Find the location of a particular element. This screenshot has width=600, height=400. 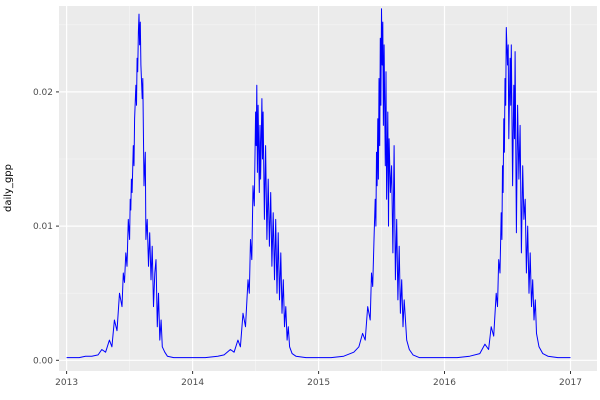

y-axis-title: daily_gpp is located at coordinates (8, 188).